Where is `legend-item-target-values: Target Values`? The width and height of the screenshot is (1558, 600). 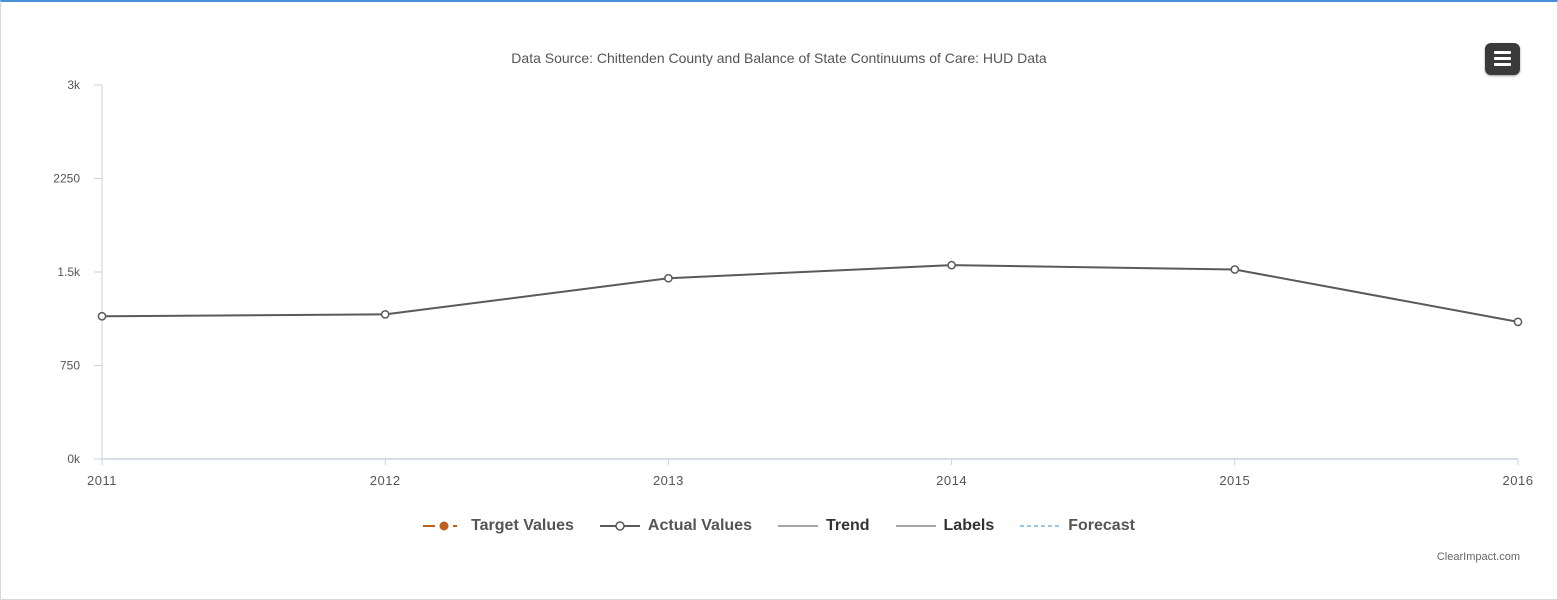 legend-item-target-values: Target Values is located at coordinates (498, 526).